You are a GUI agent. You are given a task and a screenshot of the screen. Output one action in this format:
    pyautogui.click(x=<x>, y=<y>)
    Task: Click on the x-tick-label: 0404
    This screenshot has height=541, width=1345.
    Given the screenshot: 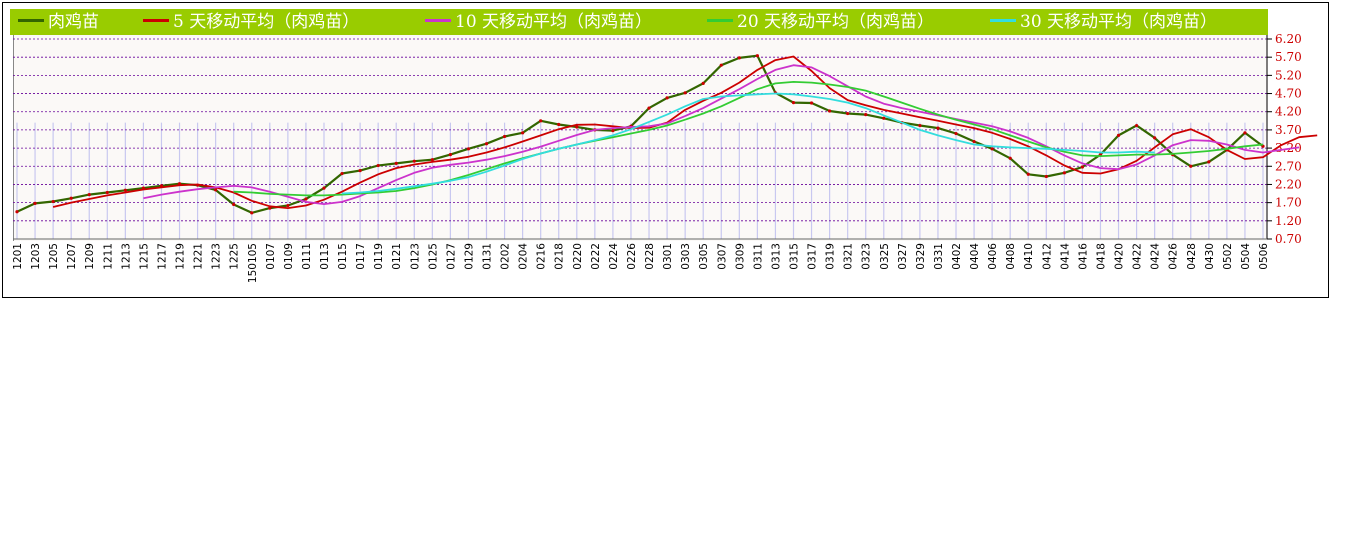 What is the action you would take?
    pyautogui.click(x=975, y=256)
    